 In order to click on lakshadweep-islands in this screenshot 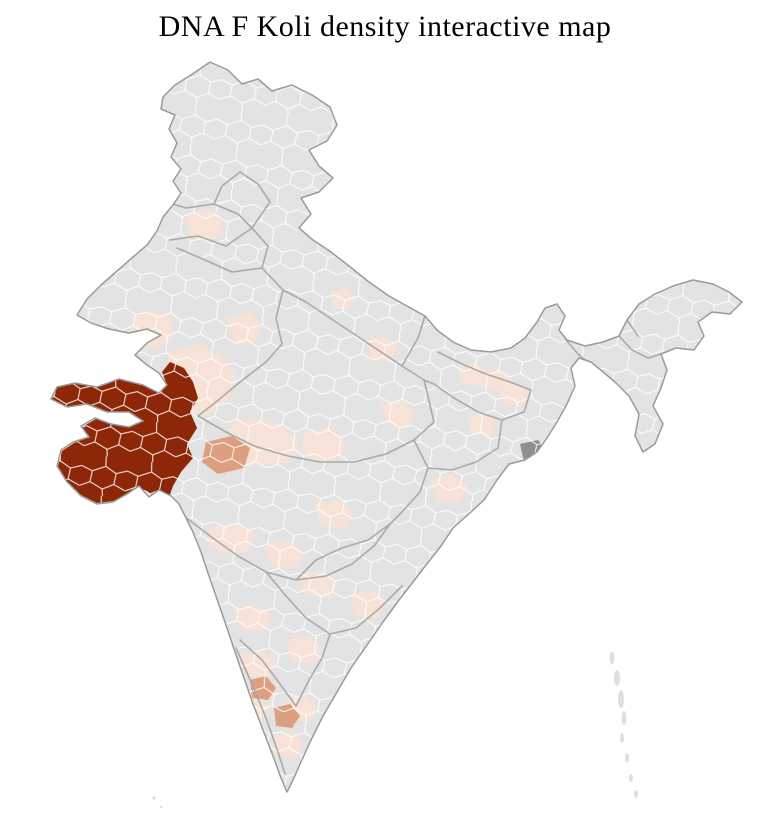, I will do `click(157, 802)`.